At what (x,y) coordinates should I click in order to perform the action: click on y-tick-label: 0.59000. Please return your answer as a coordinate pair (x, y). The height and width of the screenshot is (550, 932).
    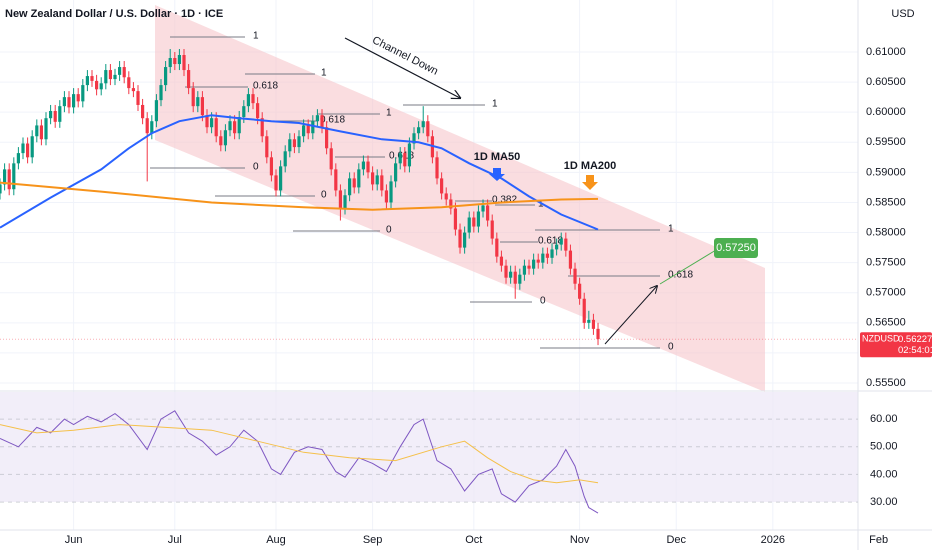
    Looking at the image, I should click on (886, 172).